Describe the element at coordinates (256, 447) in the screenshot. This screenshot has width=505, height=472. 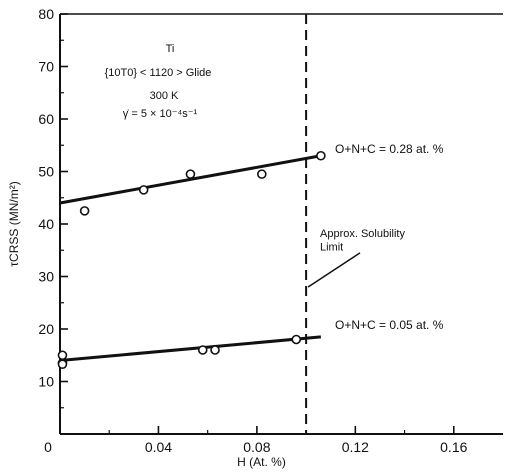
I see `x-tick-label: 0.08` at that location.